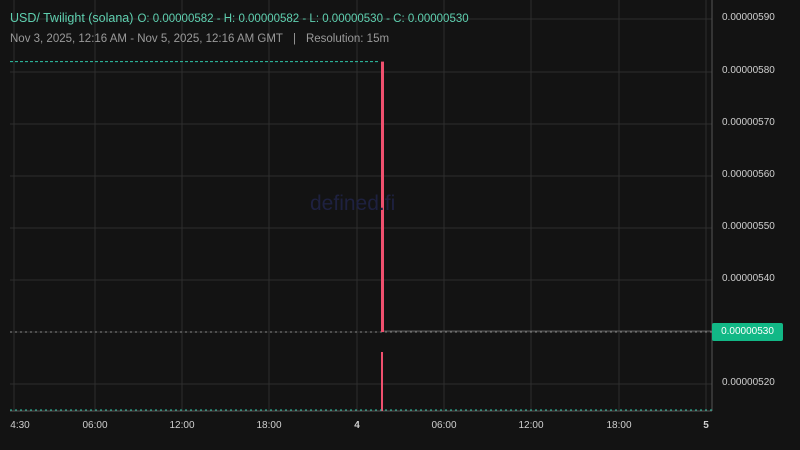 This screenshot has height=450, width=800. Describe the element at coordinates (748, 174) in the screenshot. I see `y-axis-label: 0.00000560` at that location.